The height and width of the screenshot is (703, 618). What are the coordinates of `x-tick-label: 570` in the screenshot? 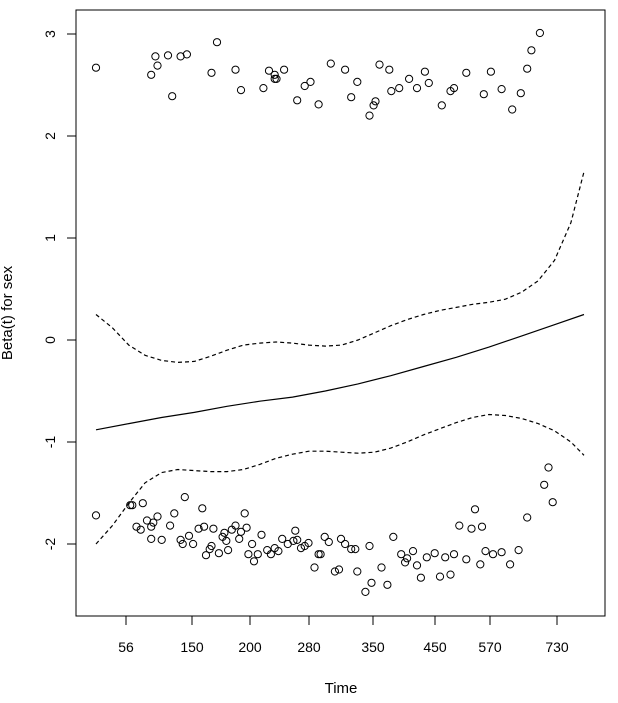 It's located at (490, 647).